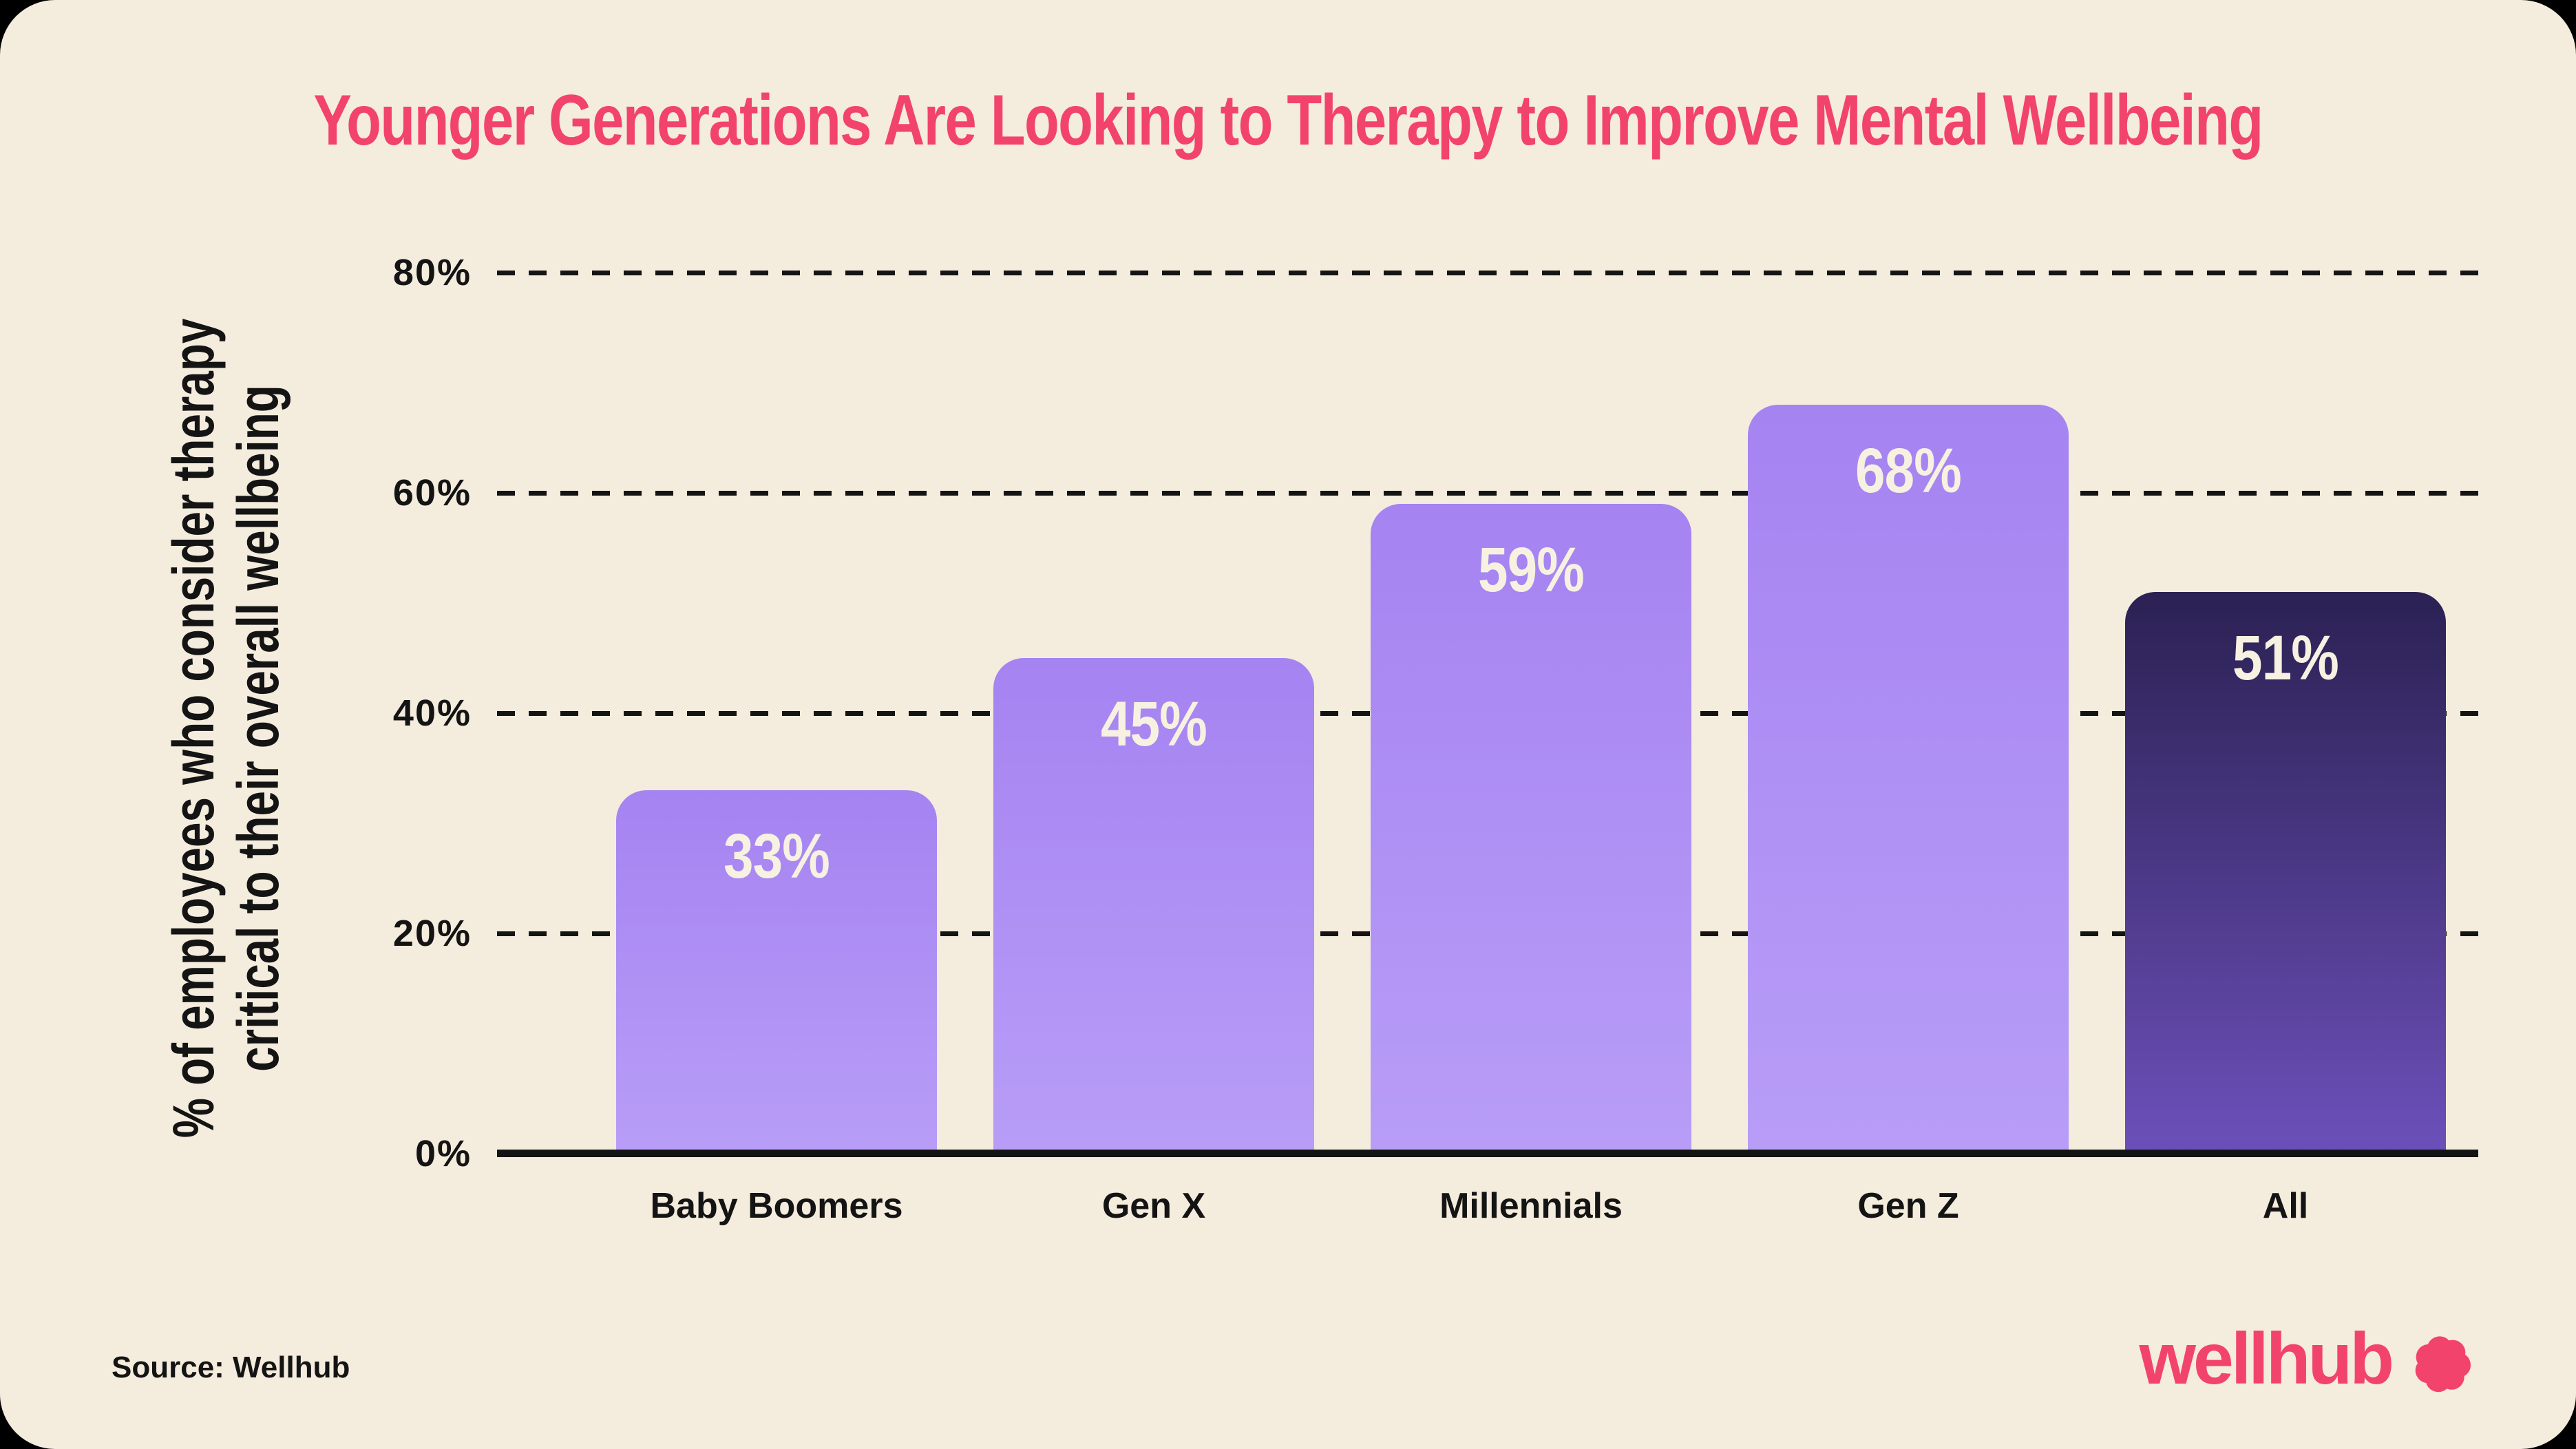  Describe the element at coordinates (1154, 724) in the screenshot. I see `bar-value-label-gen-x: 45%` at that location.